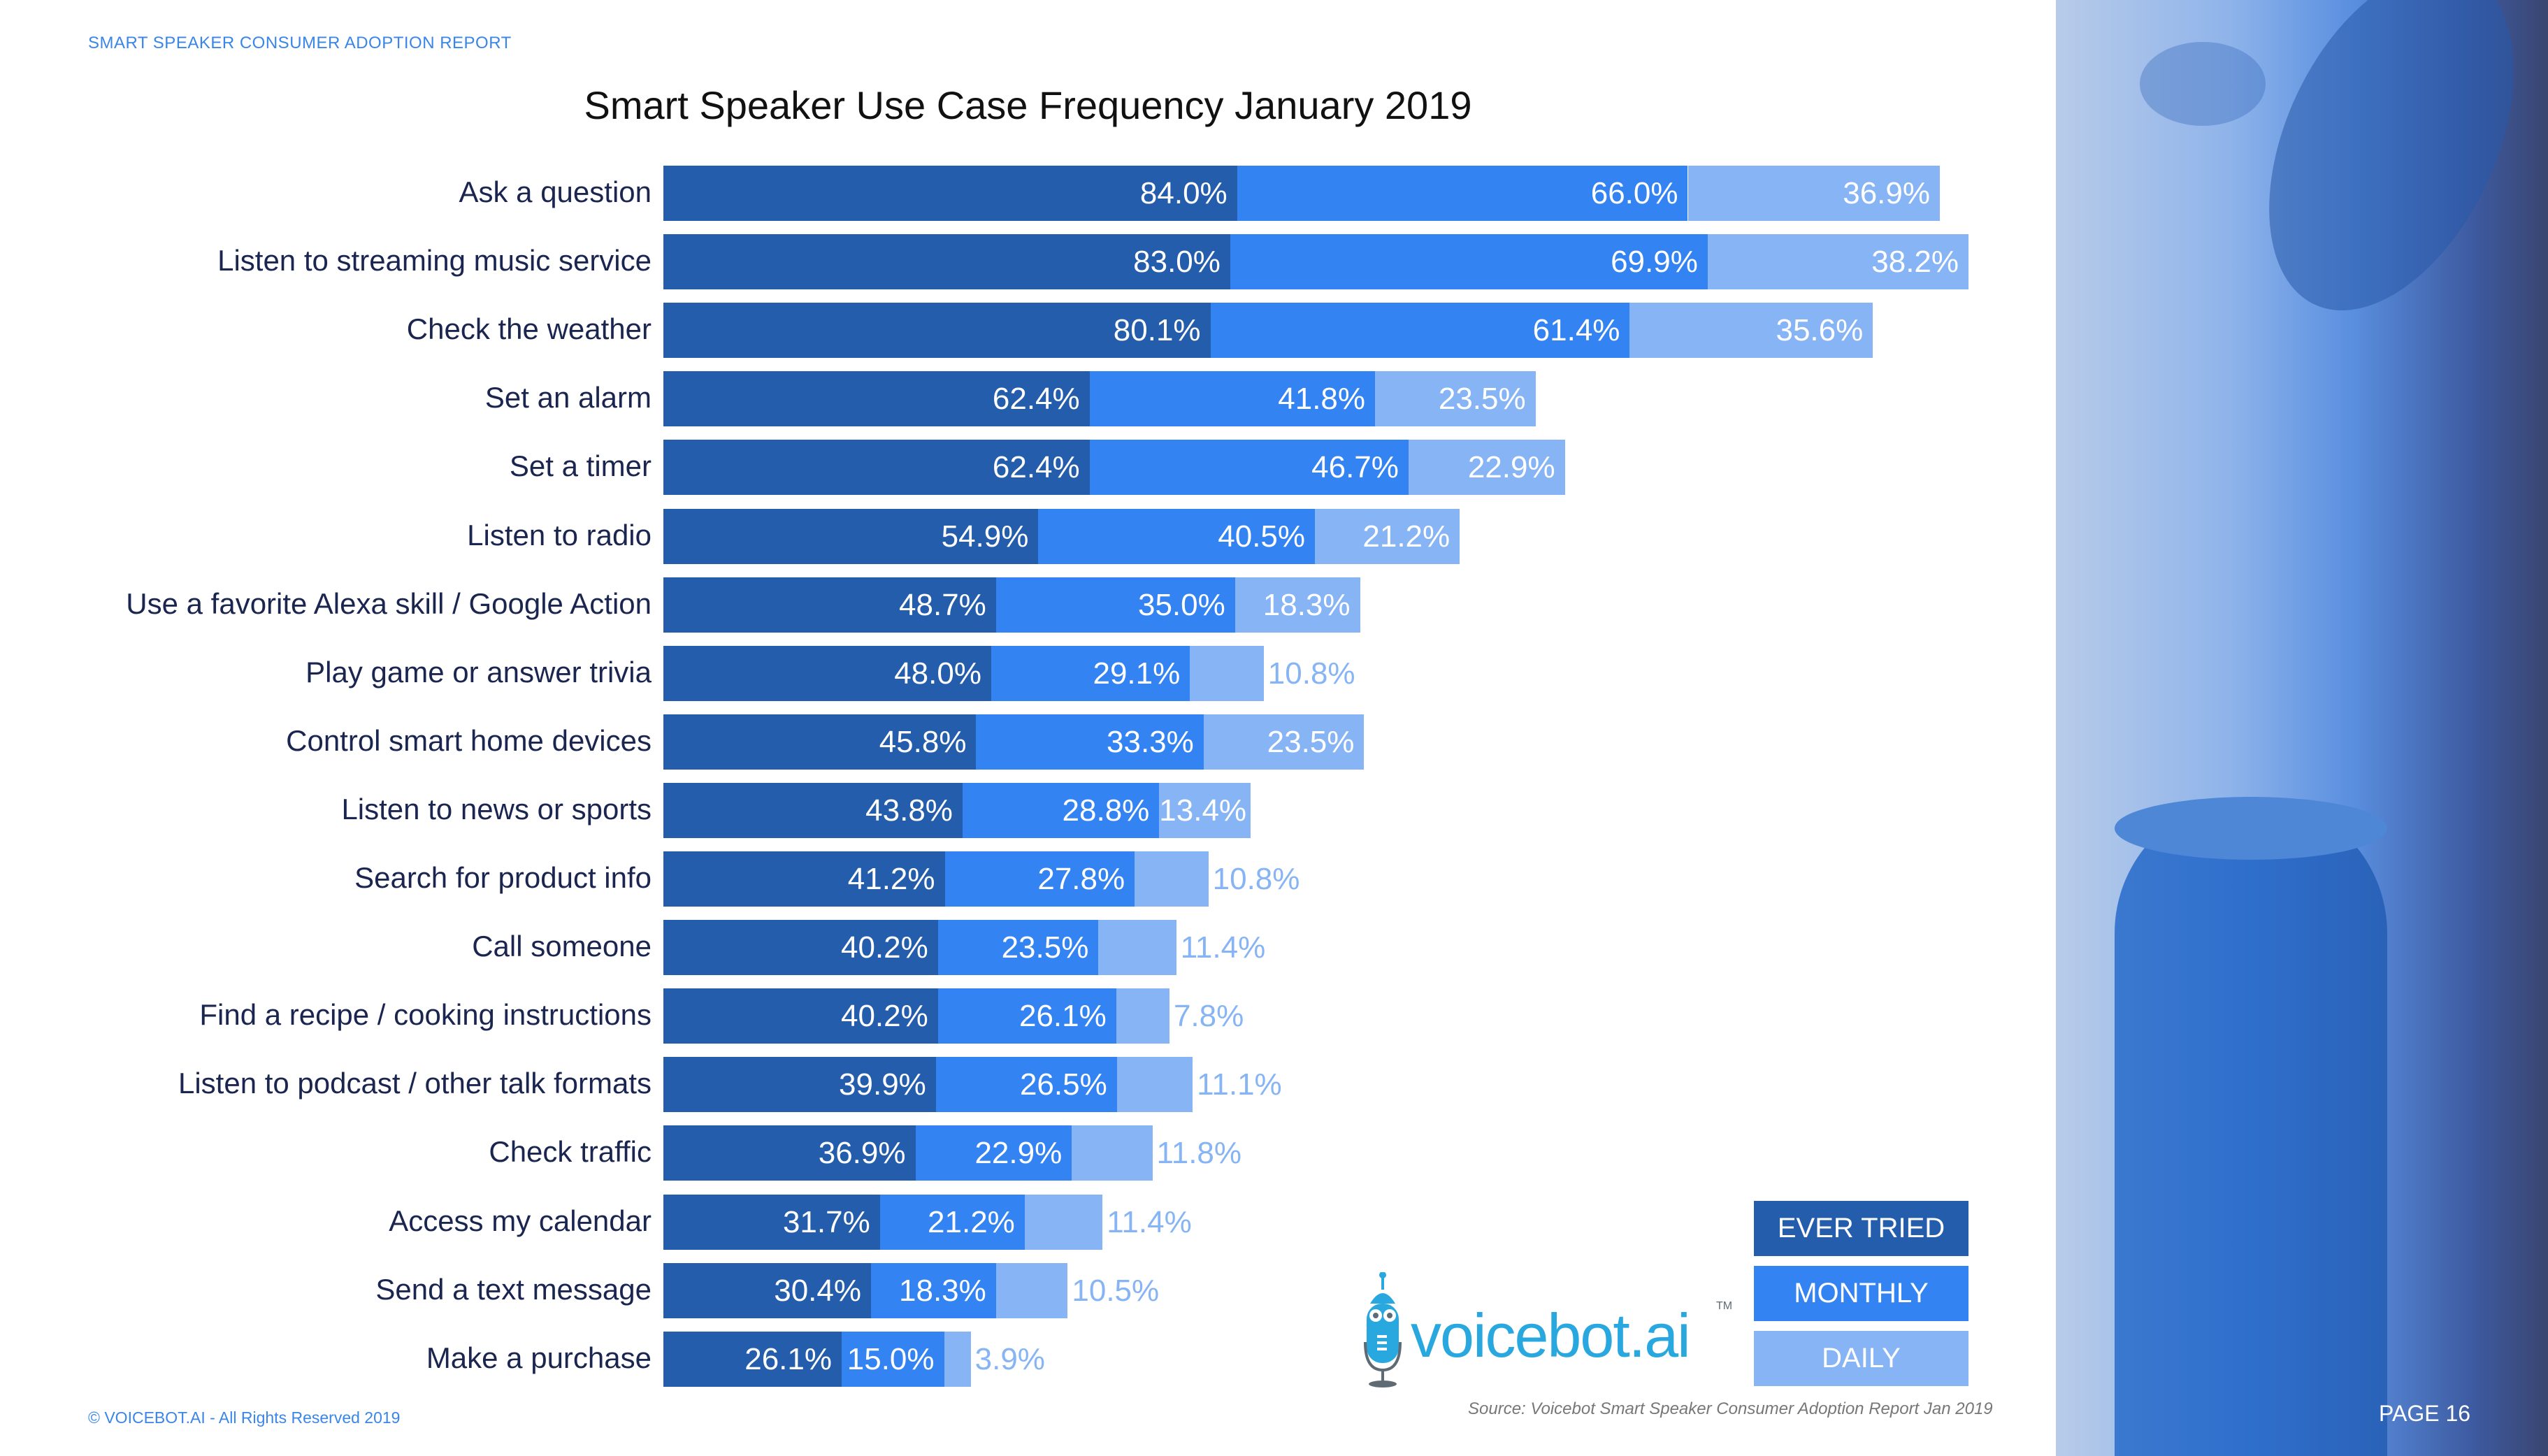  I want to click on data-label-daily: 35.6%, so click(1820, 331).